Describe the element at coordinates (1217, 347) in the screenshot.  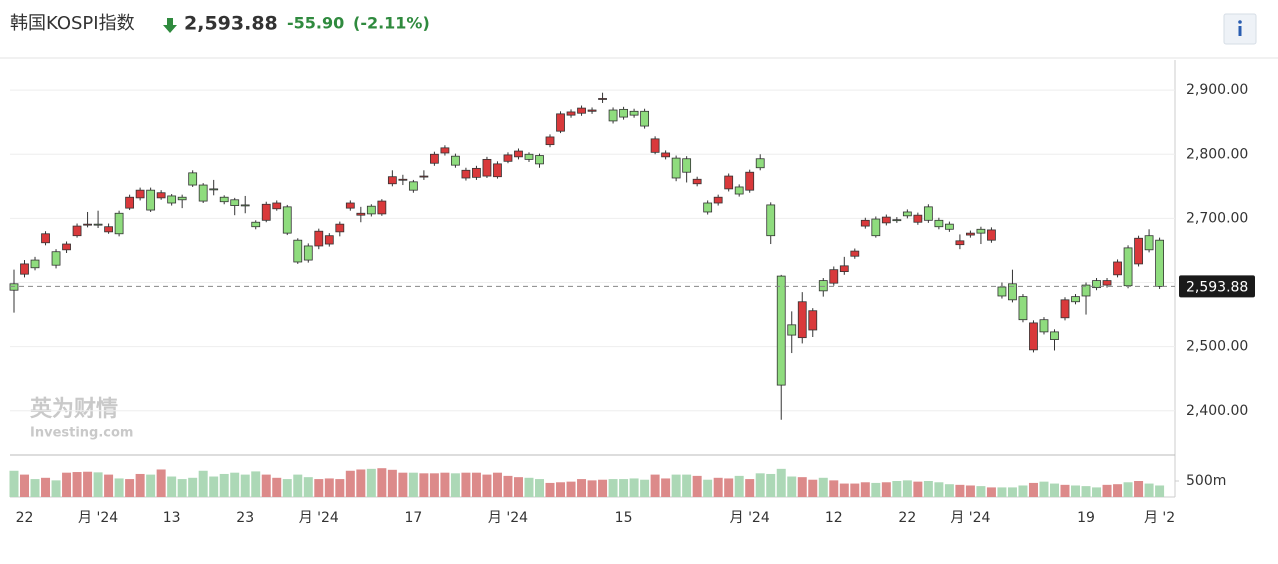
I see `y-tick-label: 2,500.00` at that location.